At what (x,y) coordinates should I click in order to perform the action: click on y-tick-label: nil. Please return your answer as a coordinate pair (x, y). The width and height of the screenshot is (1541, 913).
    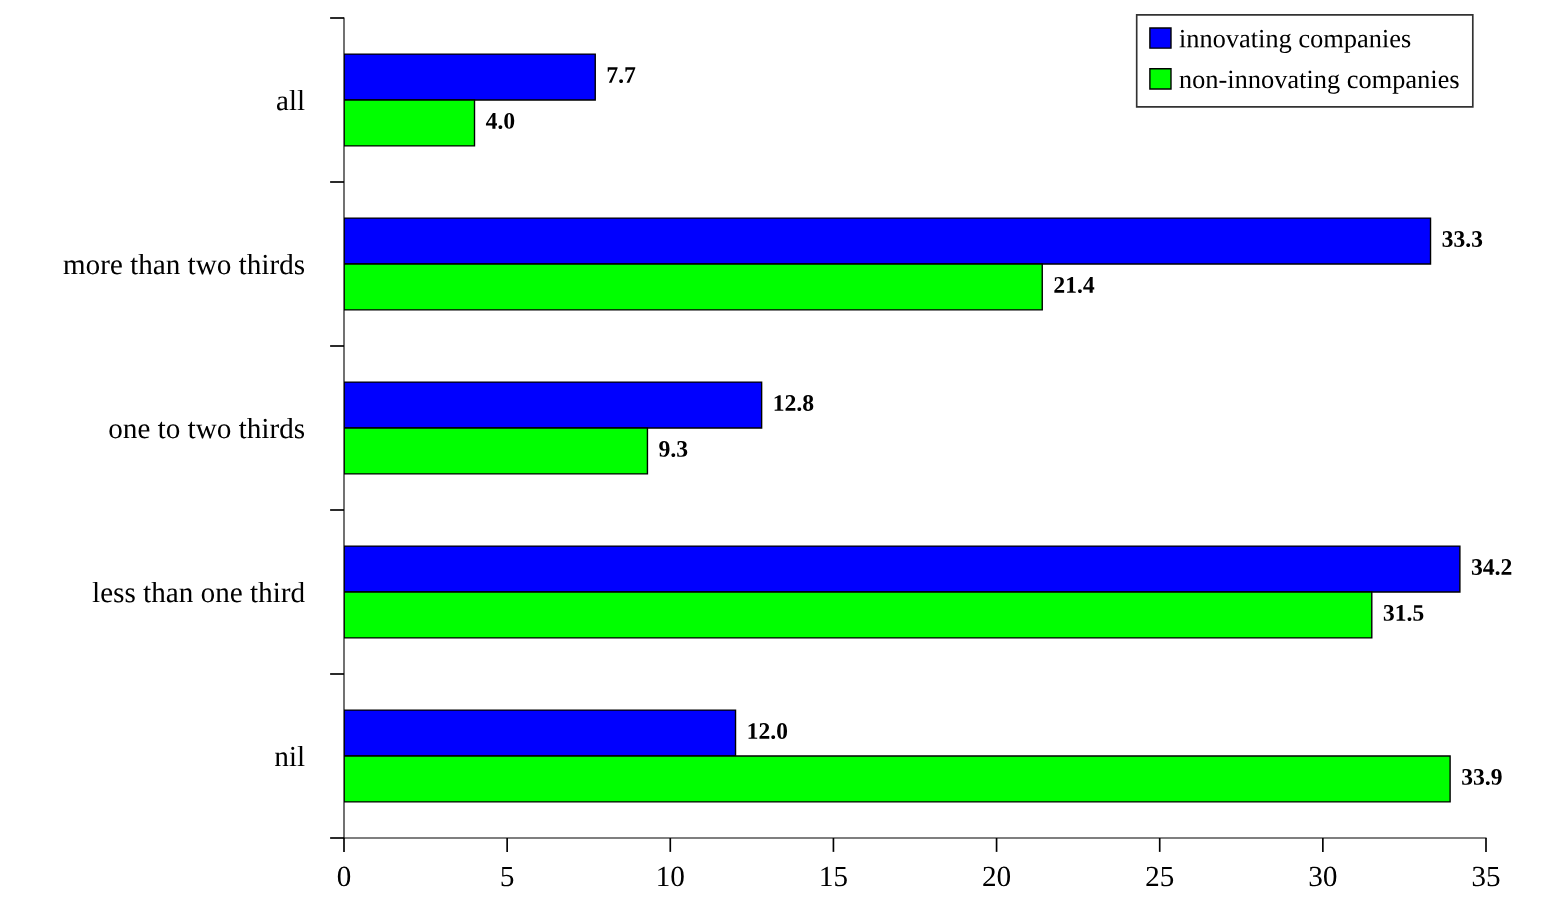
    Looking at the image, I should click on (289, 756).